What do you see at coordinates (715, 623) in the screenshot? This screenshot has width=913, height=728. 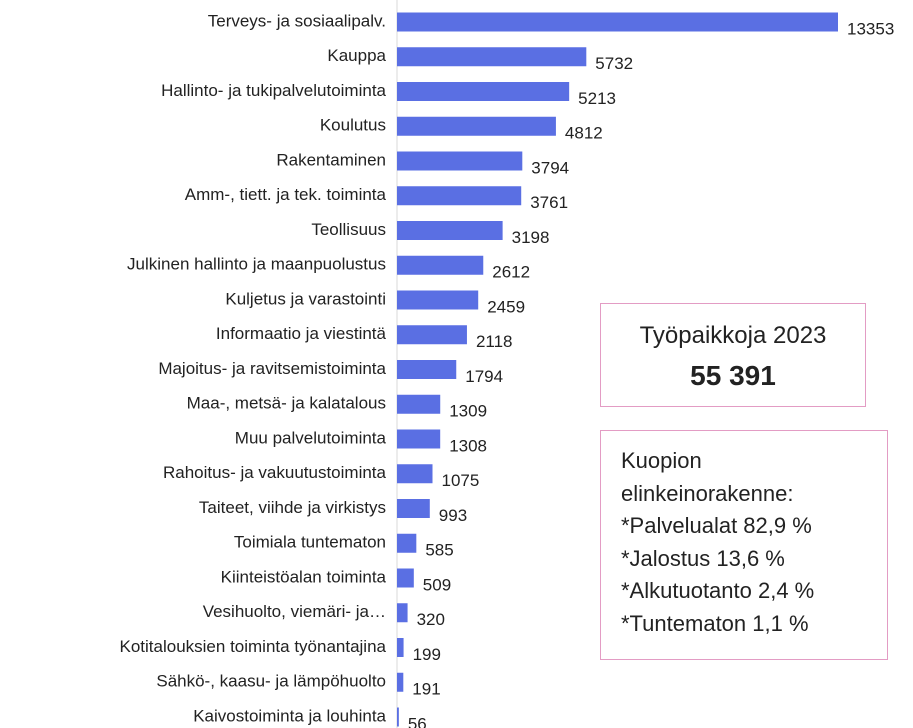 I see `structure-line: *Tuntematon 1,1 %` at bounding box center [715, 623].